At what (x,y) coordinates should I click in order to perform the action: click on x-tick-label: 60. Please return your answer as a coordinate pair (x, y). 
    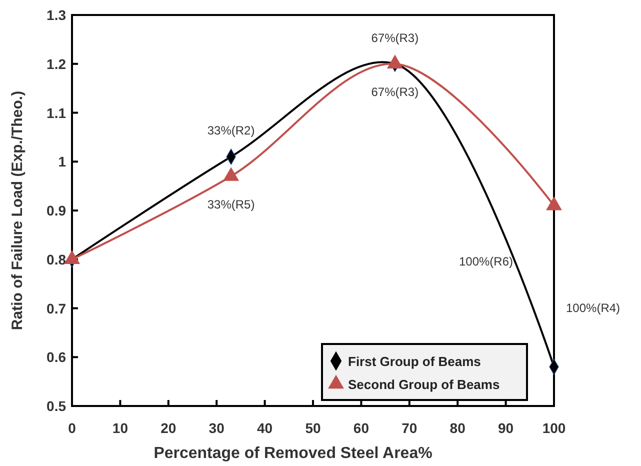
    Looking at the image, I should click on (361, 428).